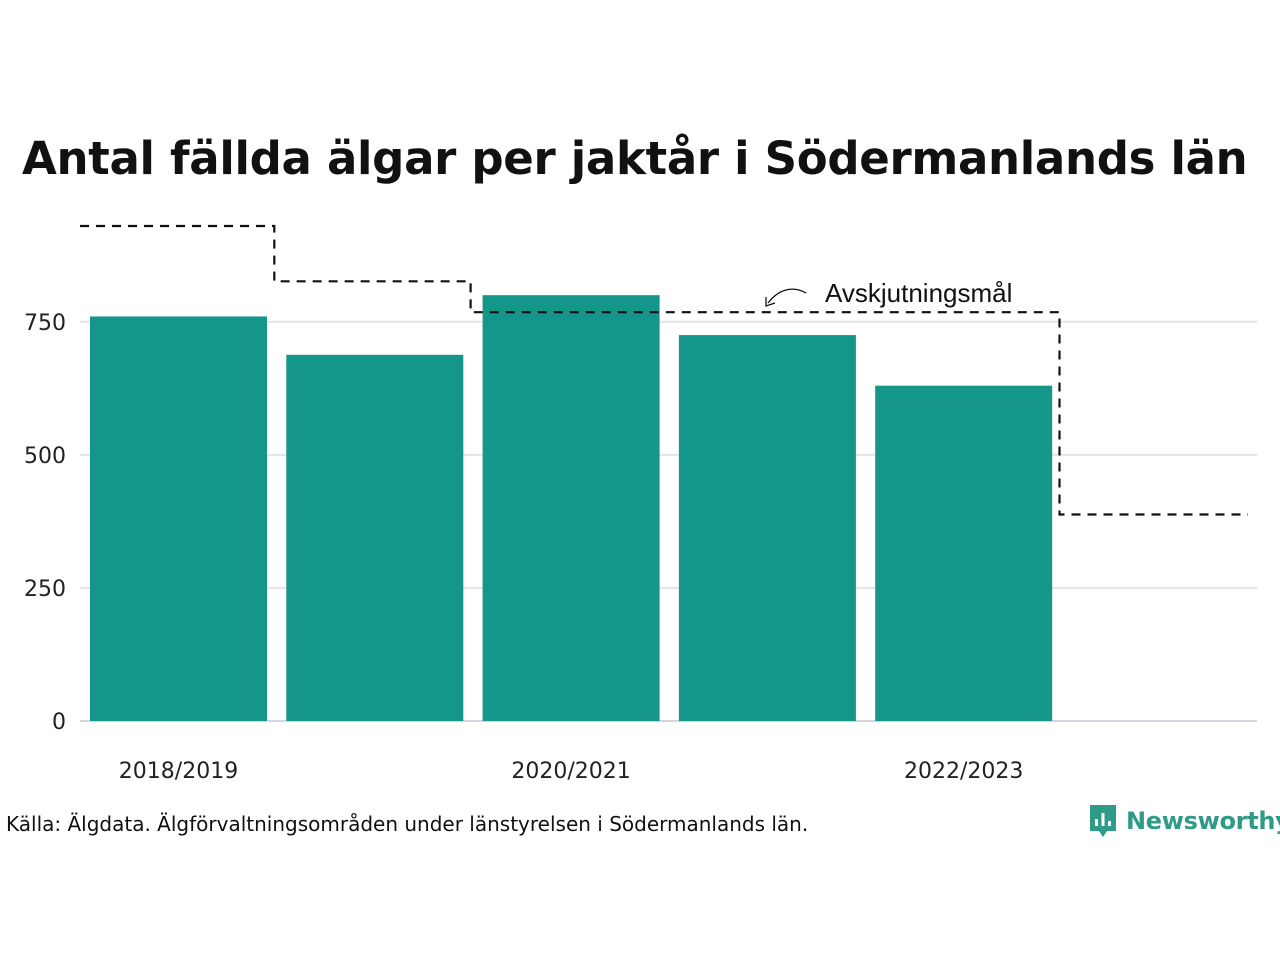 The image size is (1280, 960). What do you see at coordinates (45, 323) in the screenshot?
I see `y-tick-label: 750` at bounding box center [45, 323].